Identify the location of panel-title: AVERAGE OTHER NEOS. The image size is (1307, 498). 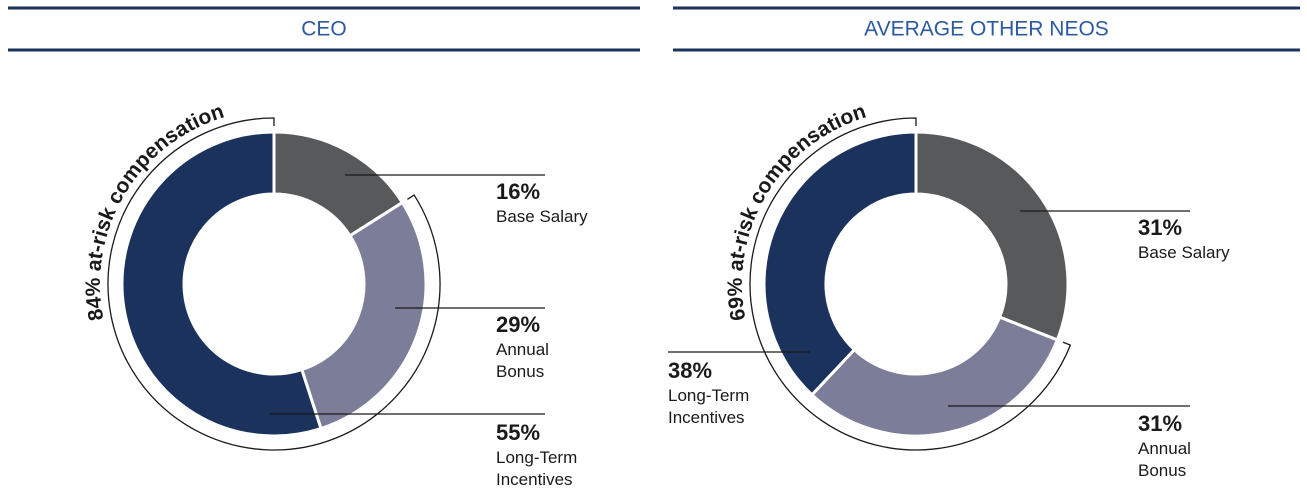
(986, 29).